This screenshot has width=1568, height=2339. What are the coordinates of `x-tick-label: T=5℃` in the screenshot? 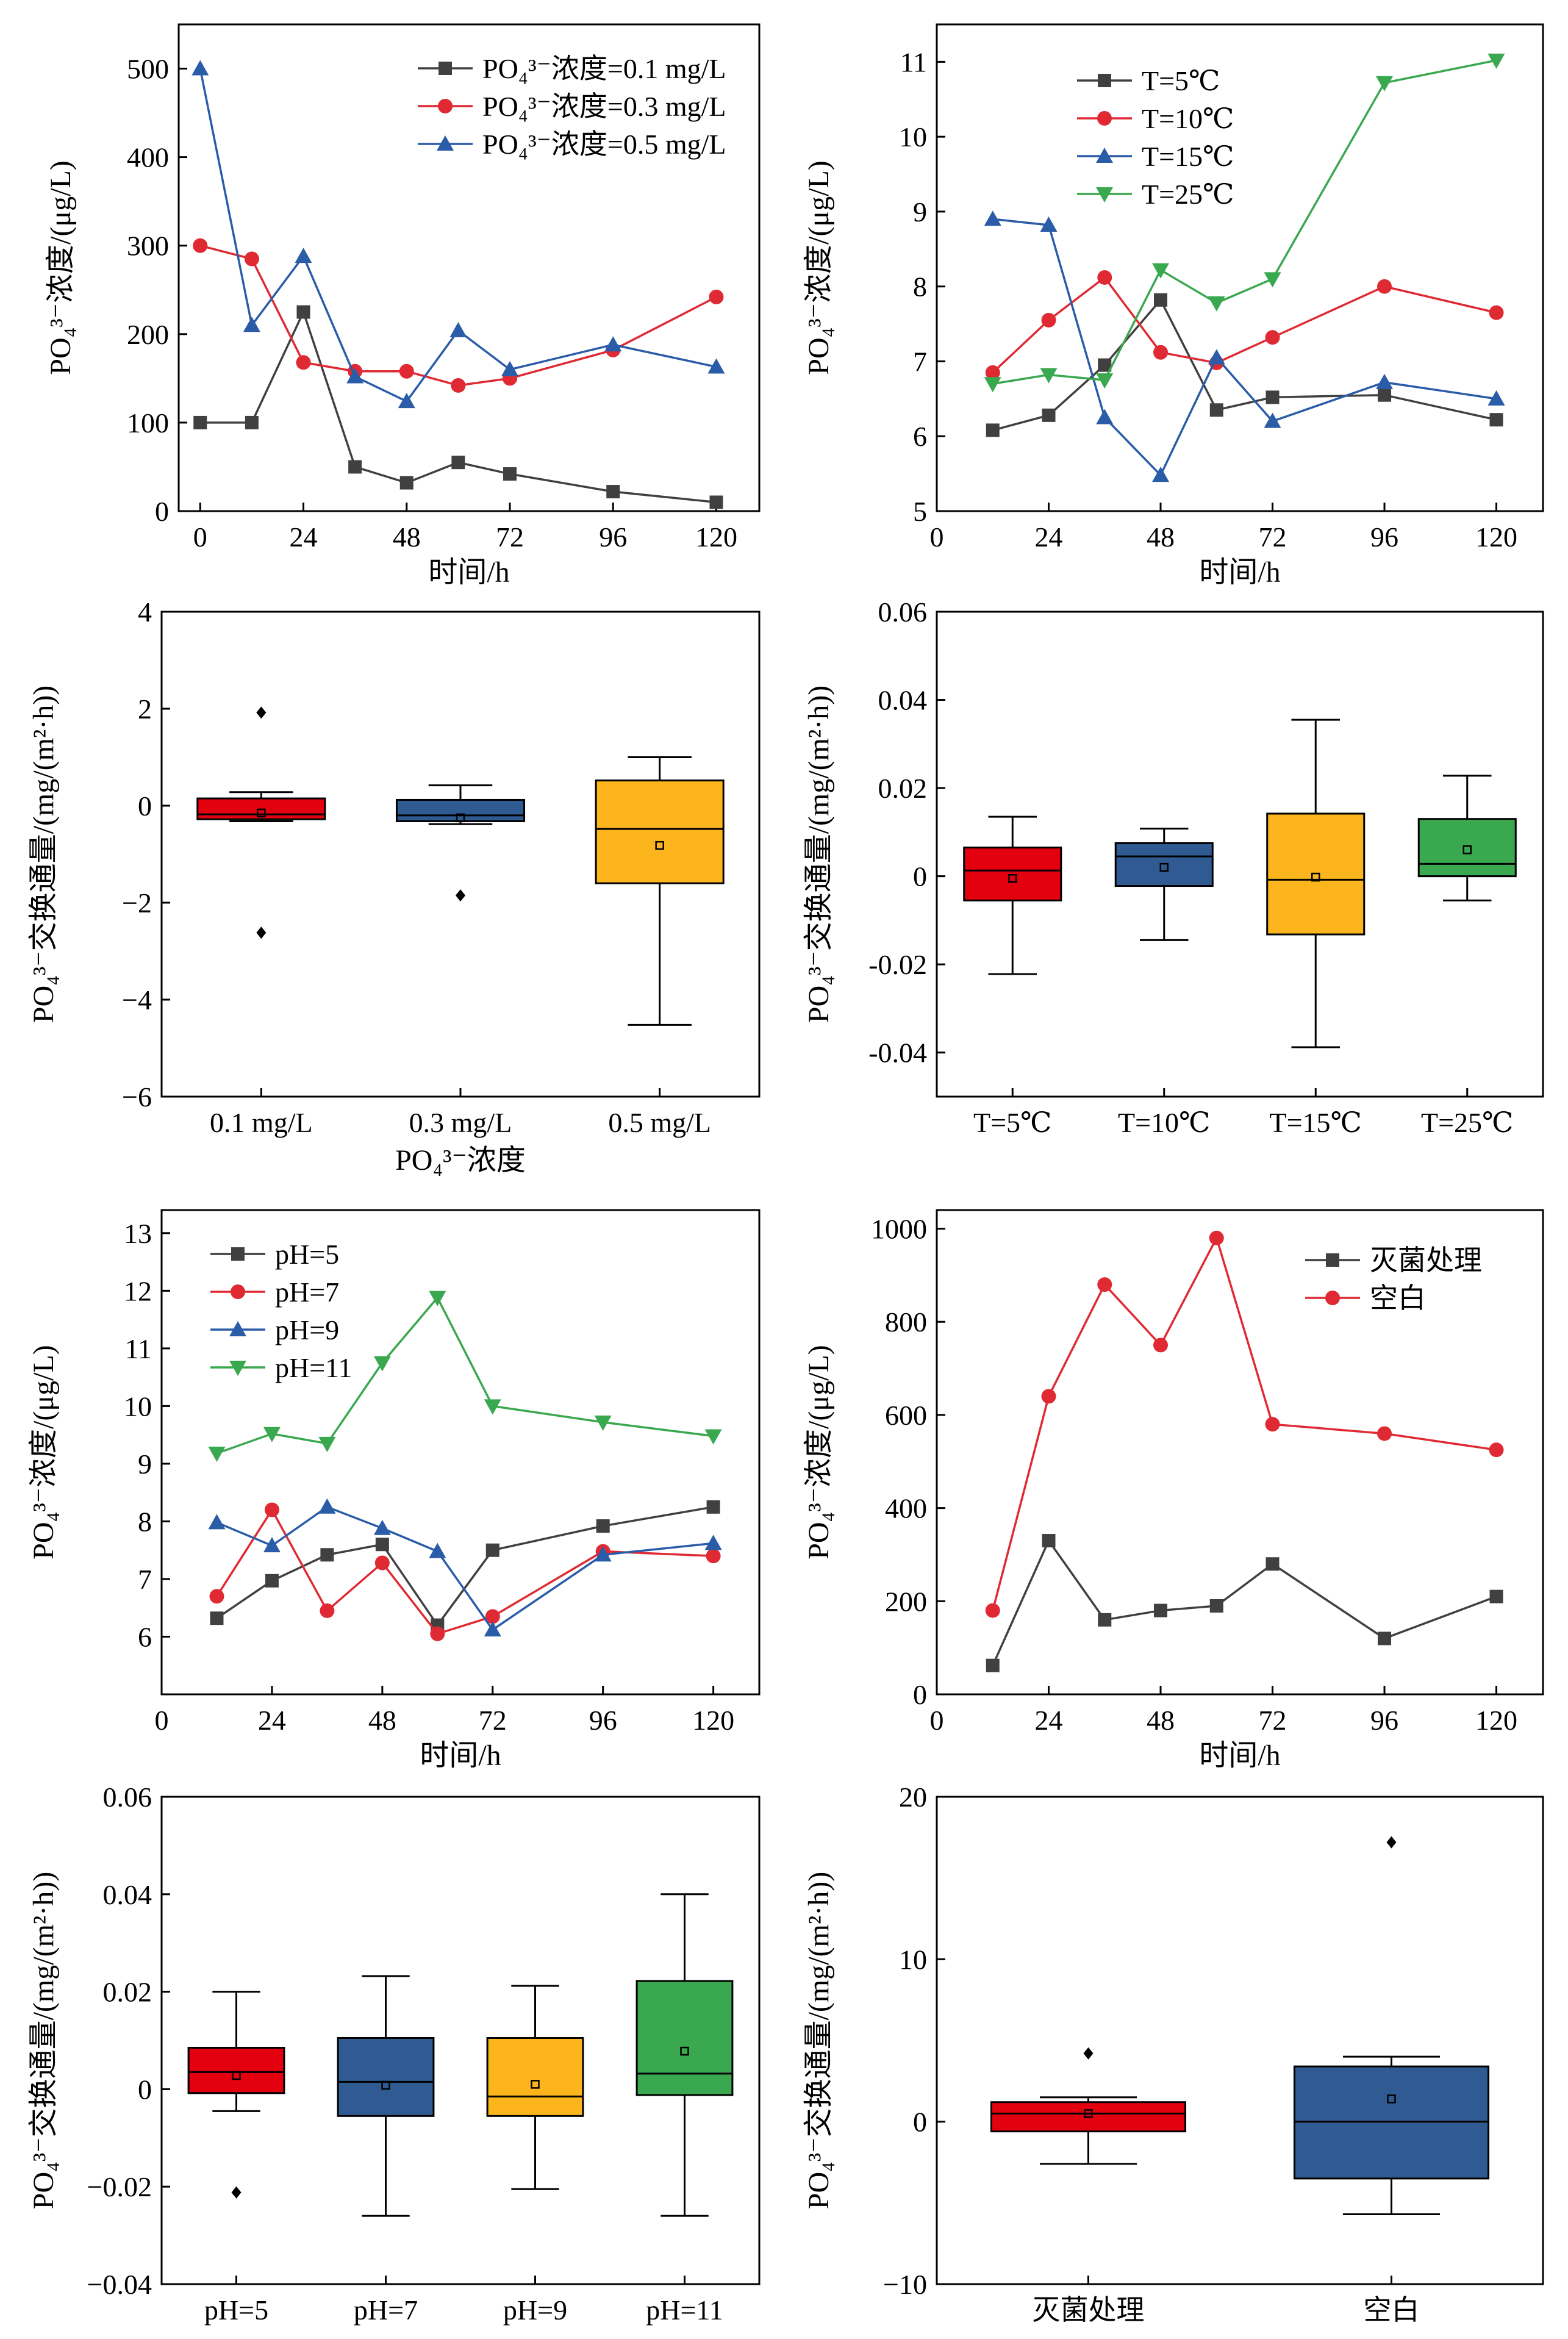 It's located at (1012, 1122).